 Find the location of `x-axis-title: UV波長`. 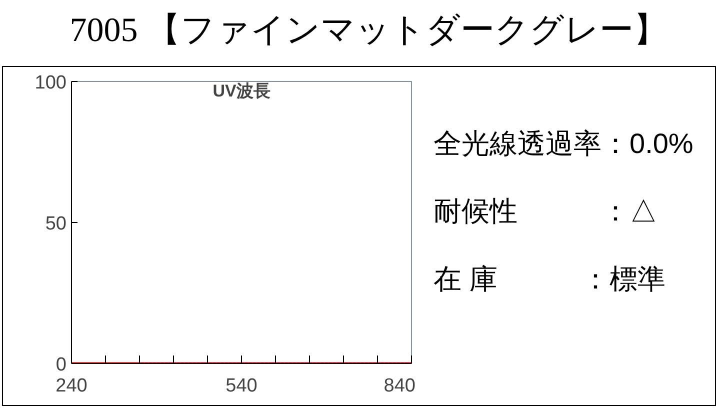

x-axis-title: UV波長 is located at coordinates (241, 91).